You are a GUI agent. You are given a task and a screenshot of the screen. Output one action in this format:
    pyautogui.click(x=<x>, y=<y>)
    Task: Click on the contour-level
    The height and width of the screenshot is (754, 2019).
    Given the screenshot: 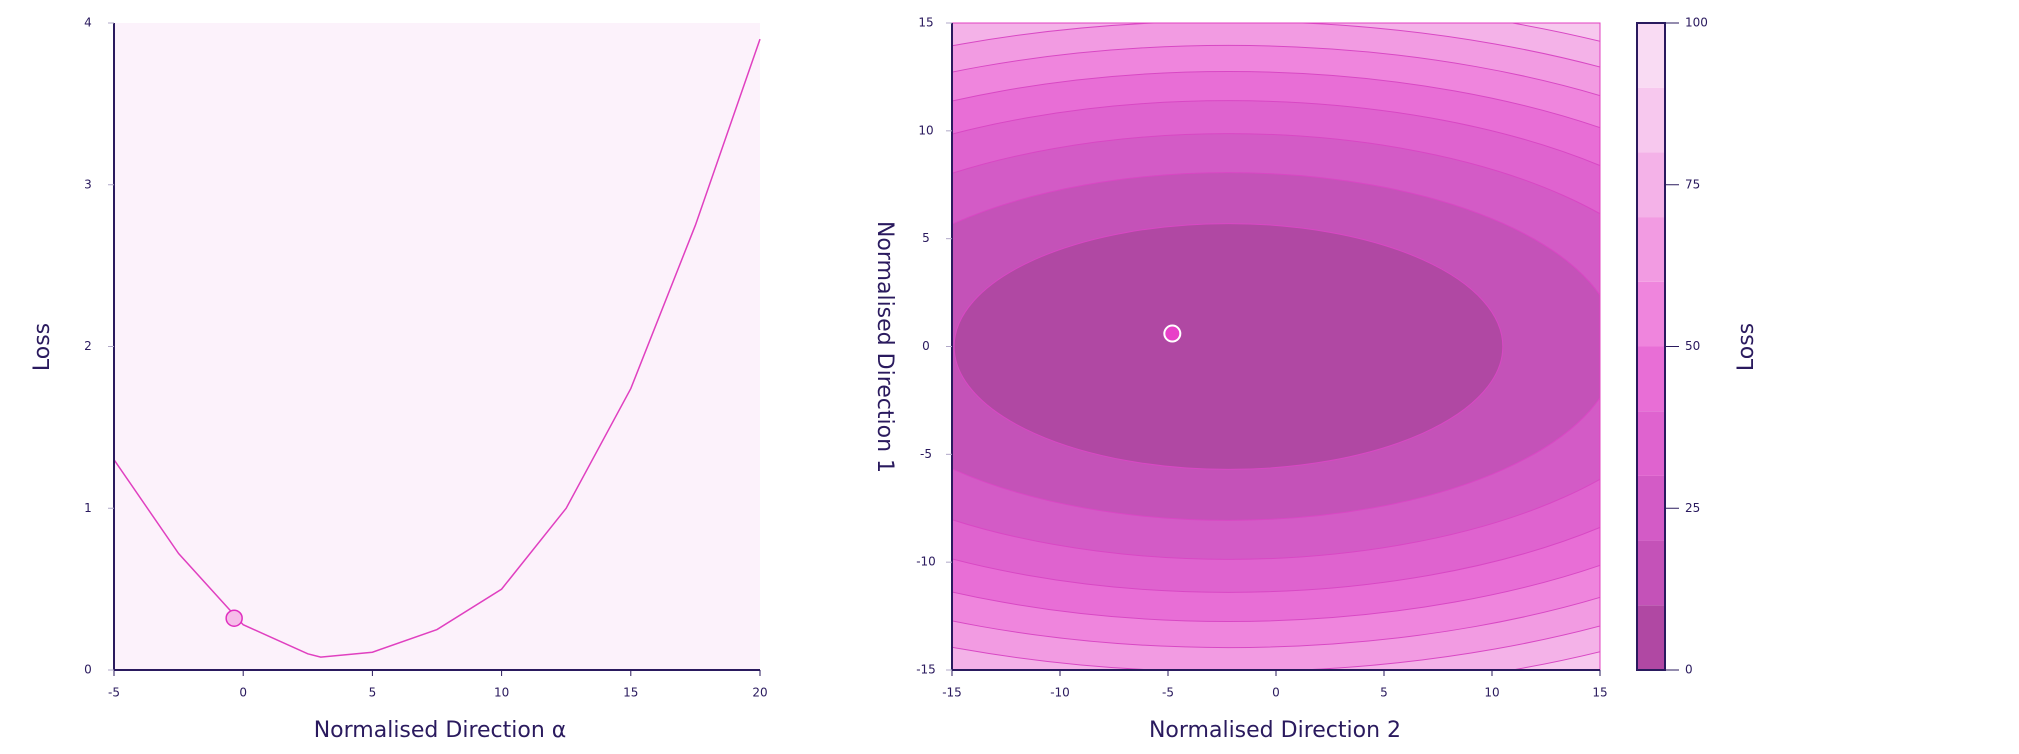 What is the action you would take?
    pyautogui.click(x=1228, y=346)
    